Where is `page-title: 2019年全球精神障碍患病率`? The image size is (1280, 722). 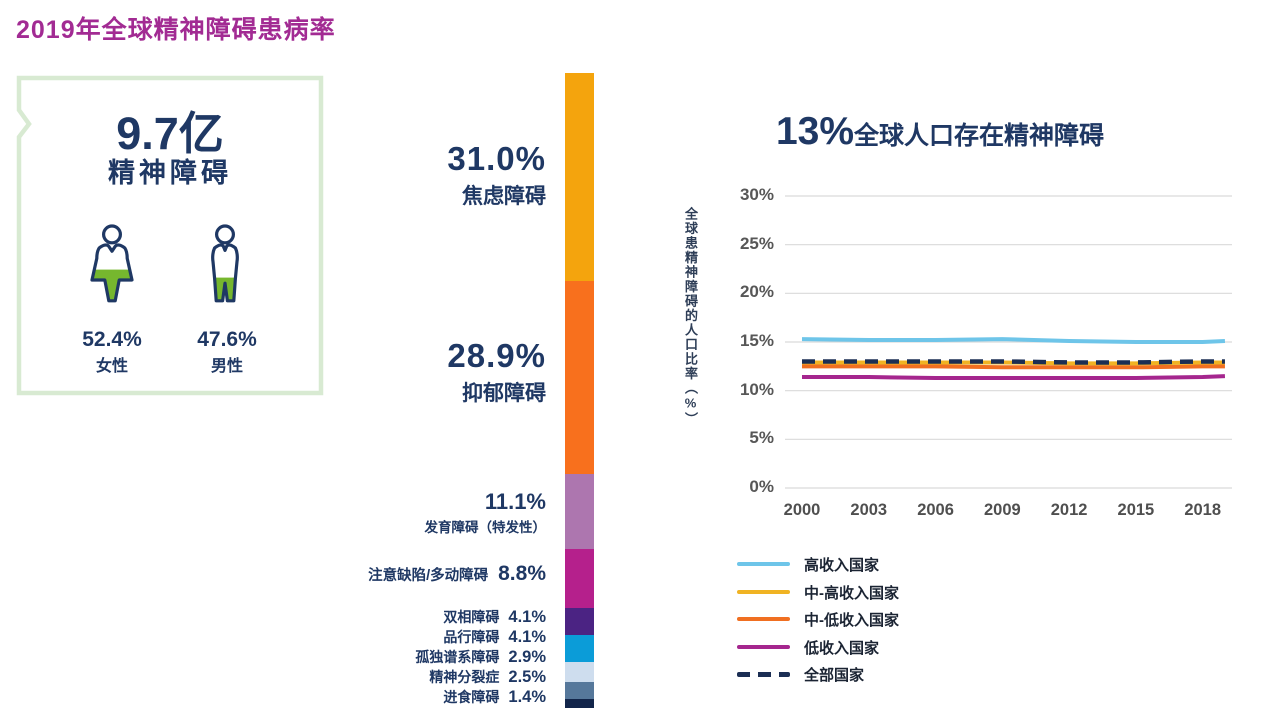
page-title: 2019年全球精神障碍患病率 is located at coordinates (176, 30).